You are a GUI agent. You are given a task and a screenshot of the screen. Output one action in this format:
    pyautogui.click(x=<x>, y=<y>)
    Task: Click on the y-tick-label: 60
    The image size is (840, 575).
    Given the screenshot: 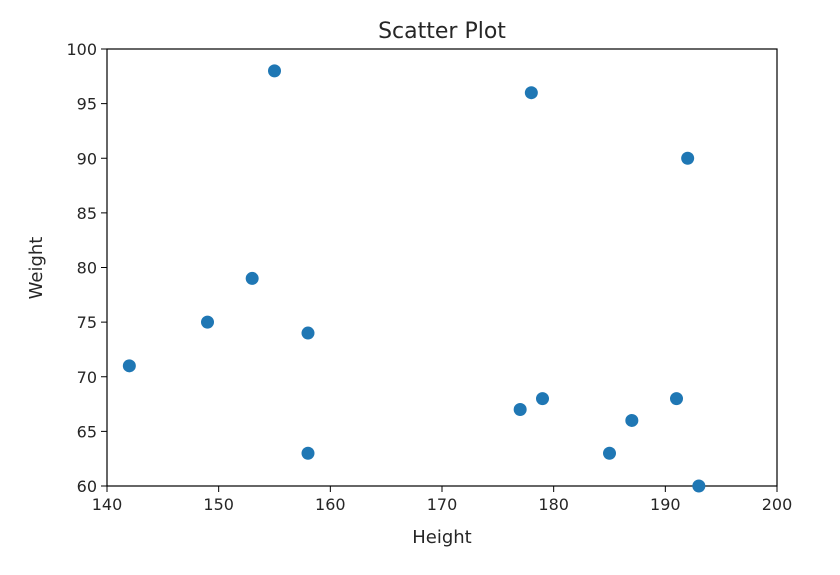 What is the action you would take?
    pyautogui.click(x=87, y=486)
    